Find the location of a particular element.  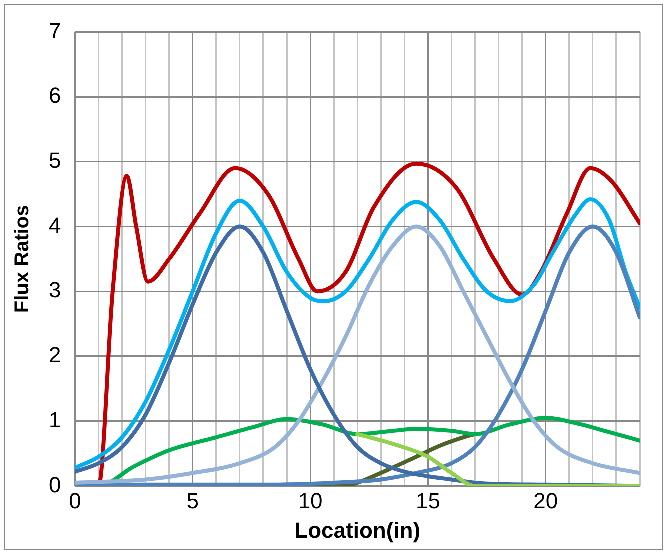

y-axis-title: Flux Ratios is located at coordinates (23, 259).